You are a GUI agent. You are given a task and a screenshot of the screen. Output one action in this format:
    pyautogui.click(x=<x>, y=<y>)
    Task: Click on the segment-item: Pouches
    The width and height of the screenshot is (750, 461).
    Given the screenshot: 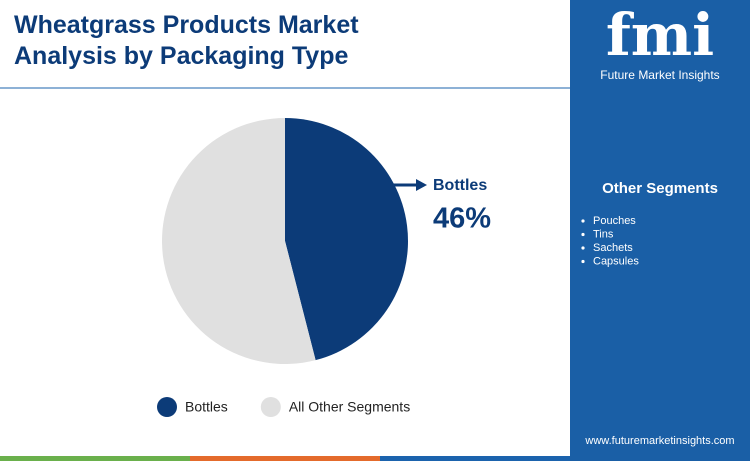 What is the action you would take?
    pyautogui.click(x=614, y=221)
    